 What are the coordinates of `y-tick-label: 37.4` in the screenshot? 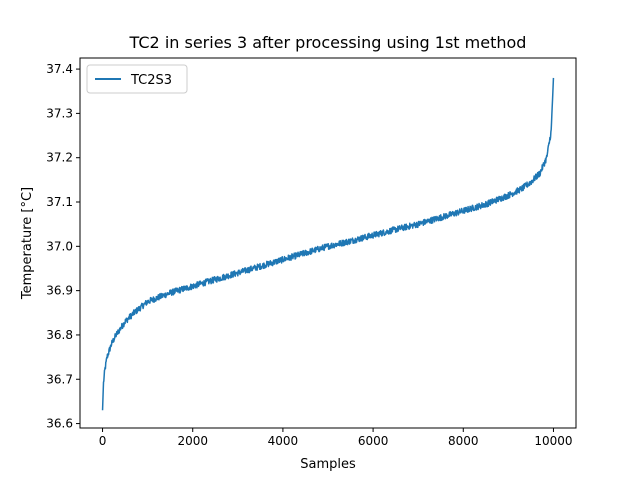 It's located at (59, 69).